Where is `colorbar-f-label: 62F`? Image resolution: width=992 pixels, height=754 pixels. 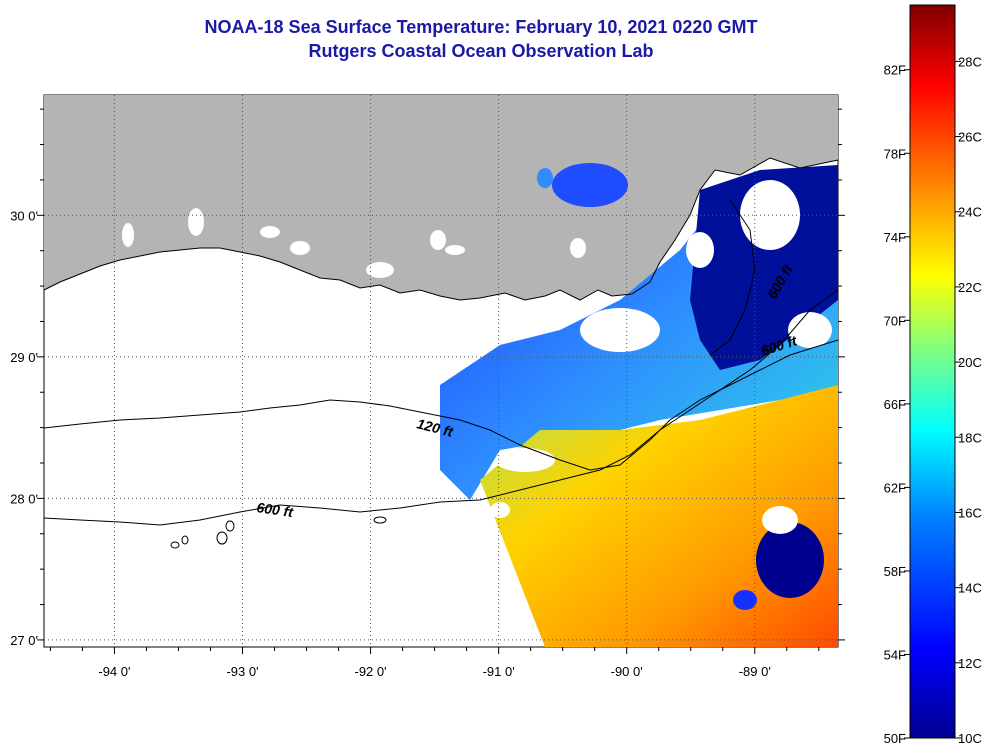 colorbar-f-label: 62F is located at coordinates (895, 487).